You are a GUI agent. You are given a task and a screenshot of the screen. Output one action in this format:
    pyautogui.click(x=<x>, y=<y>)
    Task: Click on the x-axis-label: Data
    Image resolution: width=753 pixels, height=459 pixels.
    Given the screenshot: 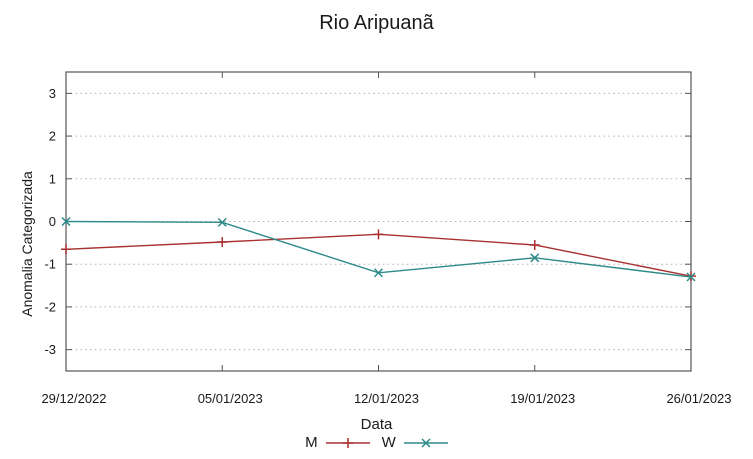 What is the action you would take?
    pyautogui.click(x=376, y=424)
    